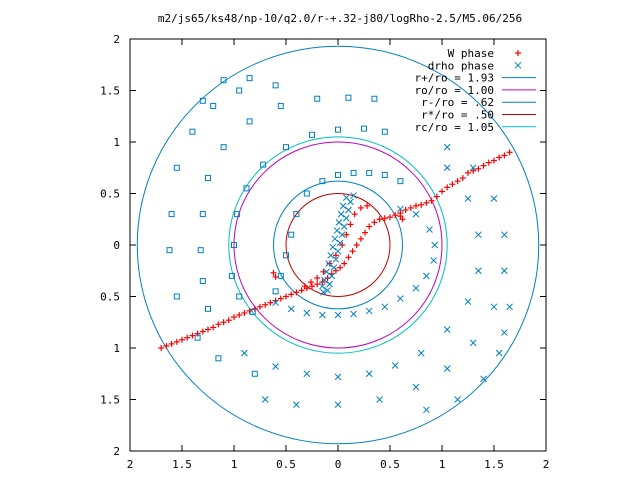 The width and height of the screenshot is (640, 485). I want to click on y-tick-label: 0.5, so click(110, 194).